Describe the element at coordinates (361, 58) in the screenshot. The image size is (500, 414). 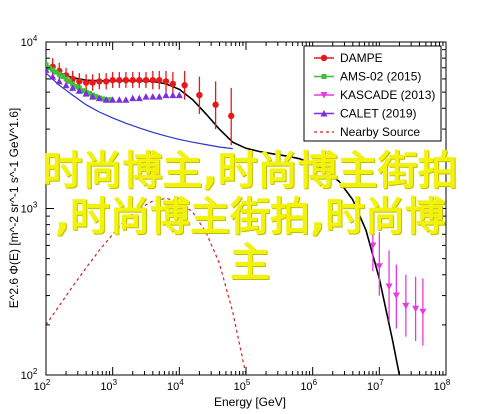
I see `legend-label-dampe: DAMPE` at that location.